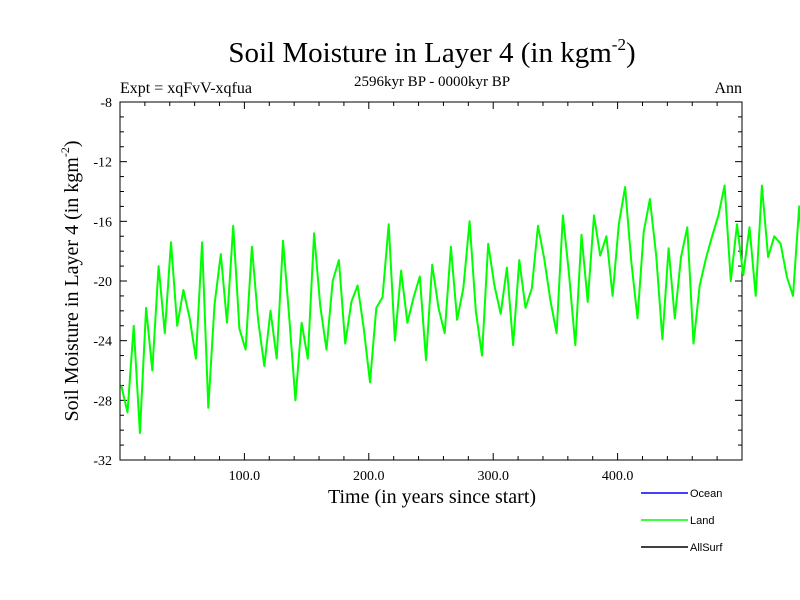  I want to click on subtitle-right: Ann, so click(728, 88).